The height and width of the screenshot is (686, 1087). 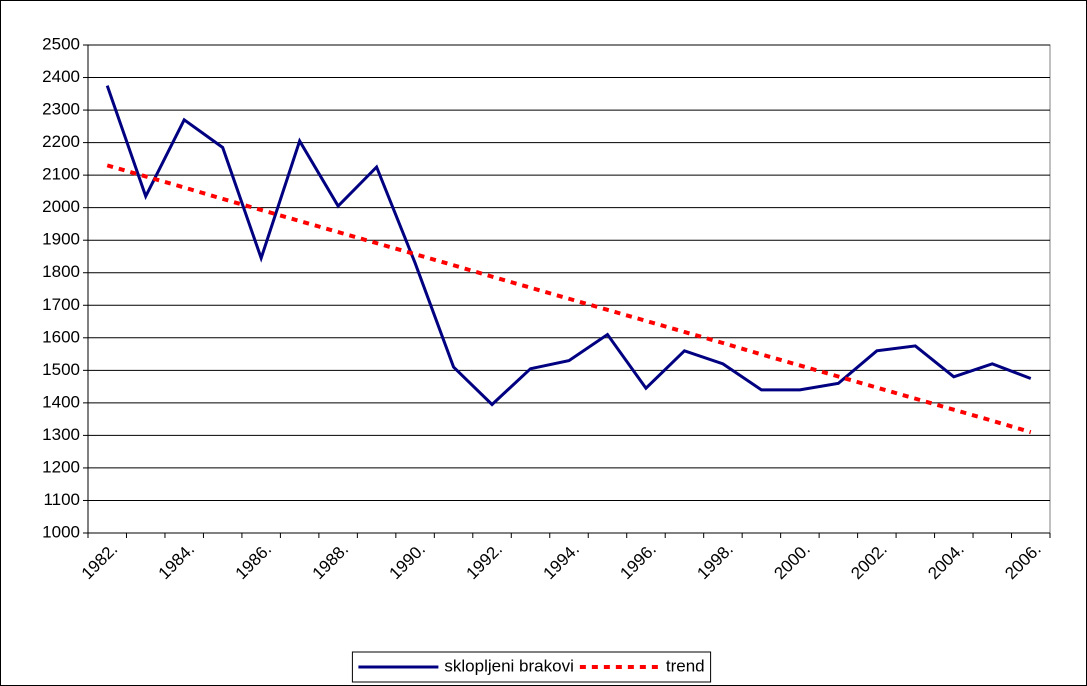 I want to click on y-tick-label: 2500, so click(x=61, y=43).